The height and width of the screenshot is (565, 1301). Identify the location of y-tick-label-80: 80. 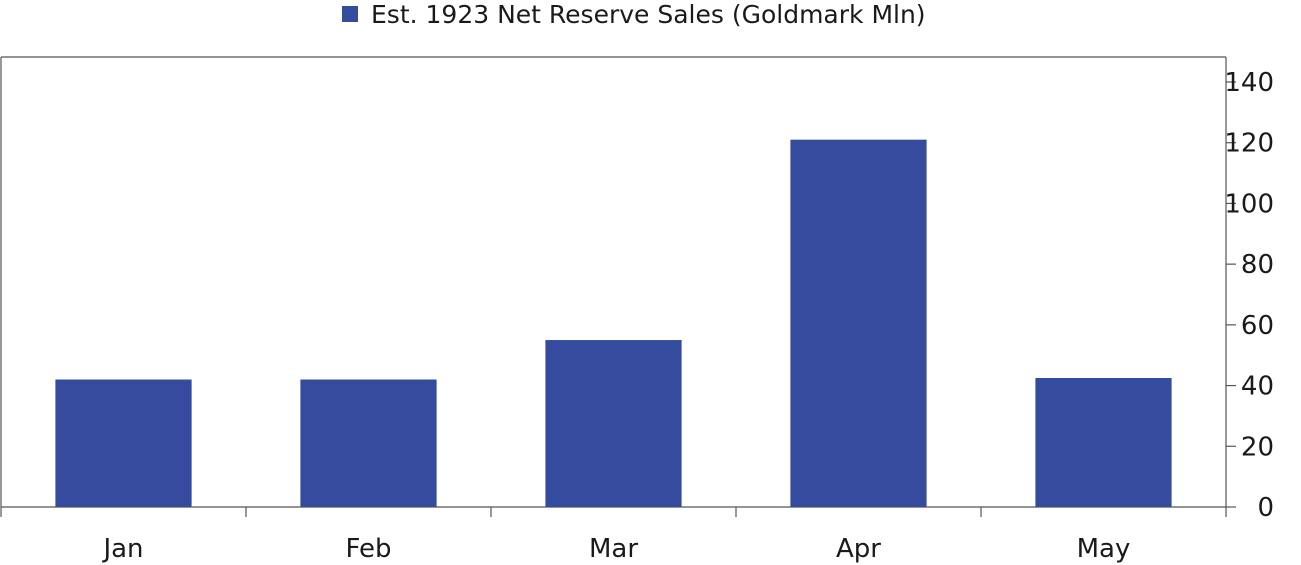
(1257, 265).